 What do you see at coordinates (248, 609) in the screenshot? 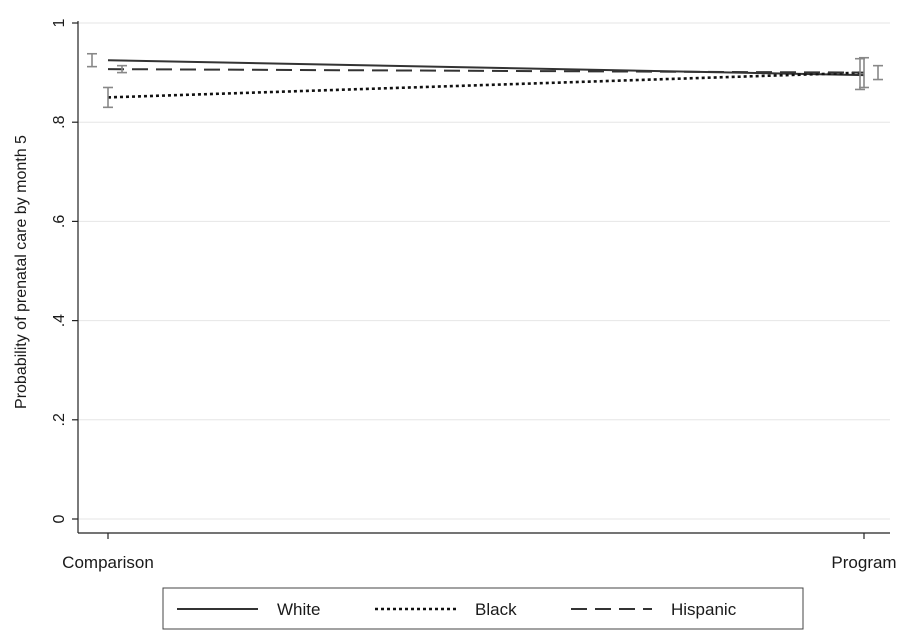
I see `legend-item-white: White` at bounding box center [248, 609].